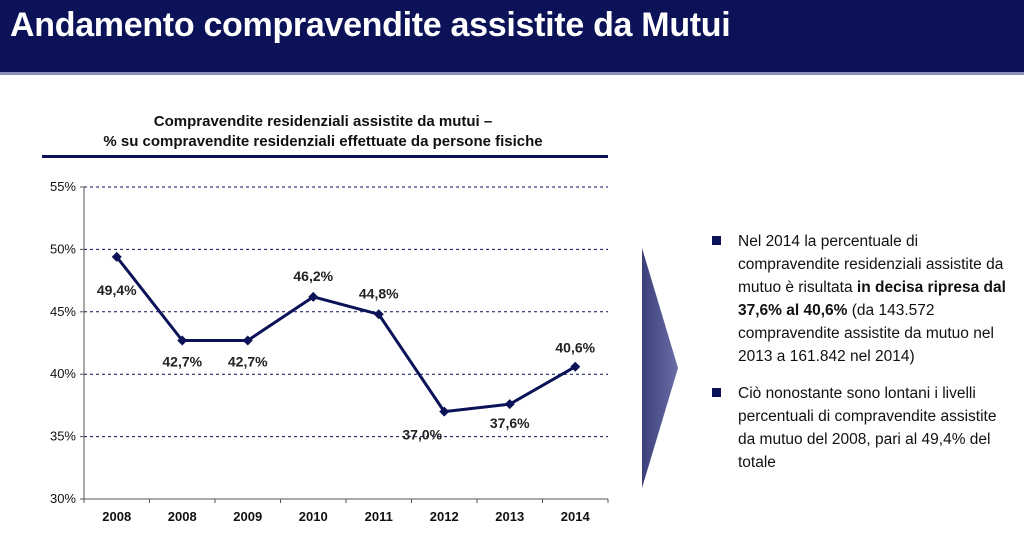 Image resolution: width=1024 pixels, height=541 pixels. Describe the element at coordinates (510, 423) in the screenshot. I see `data-label: 37,6%` at that location.